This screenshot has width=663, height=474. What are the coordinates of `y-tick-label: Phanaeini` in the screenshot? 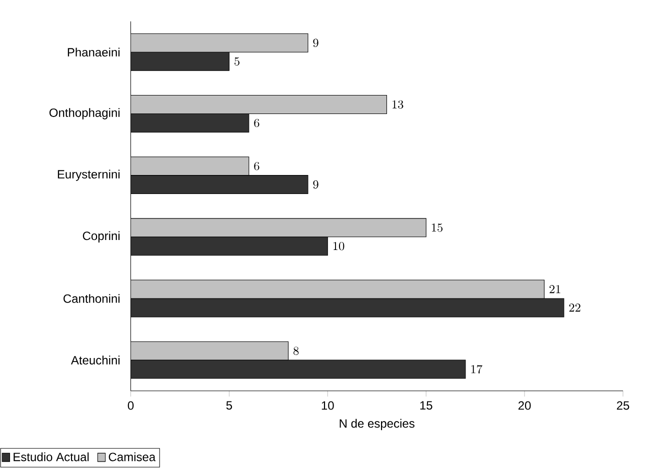 It's located at (94, 52).